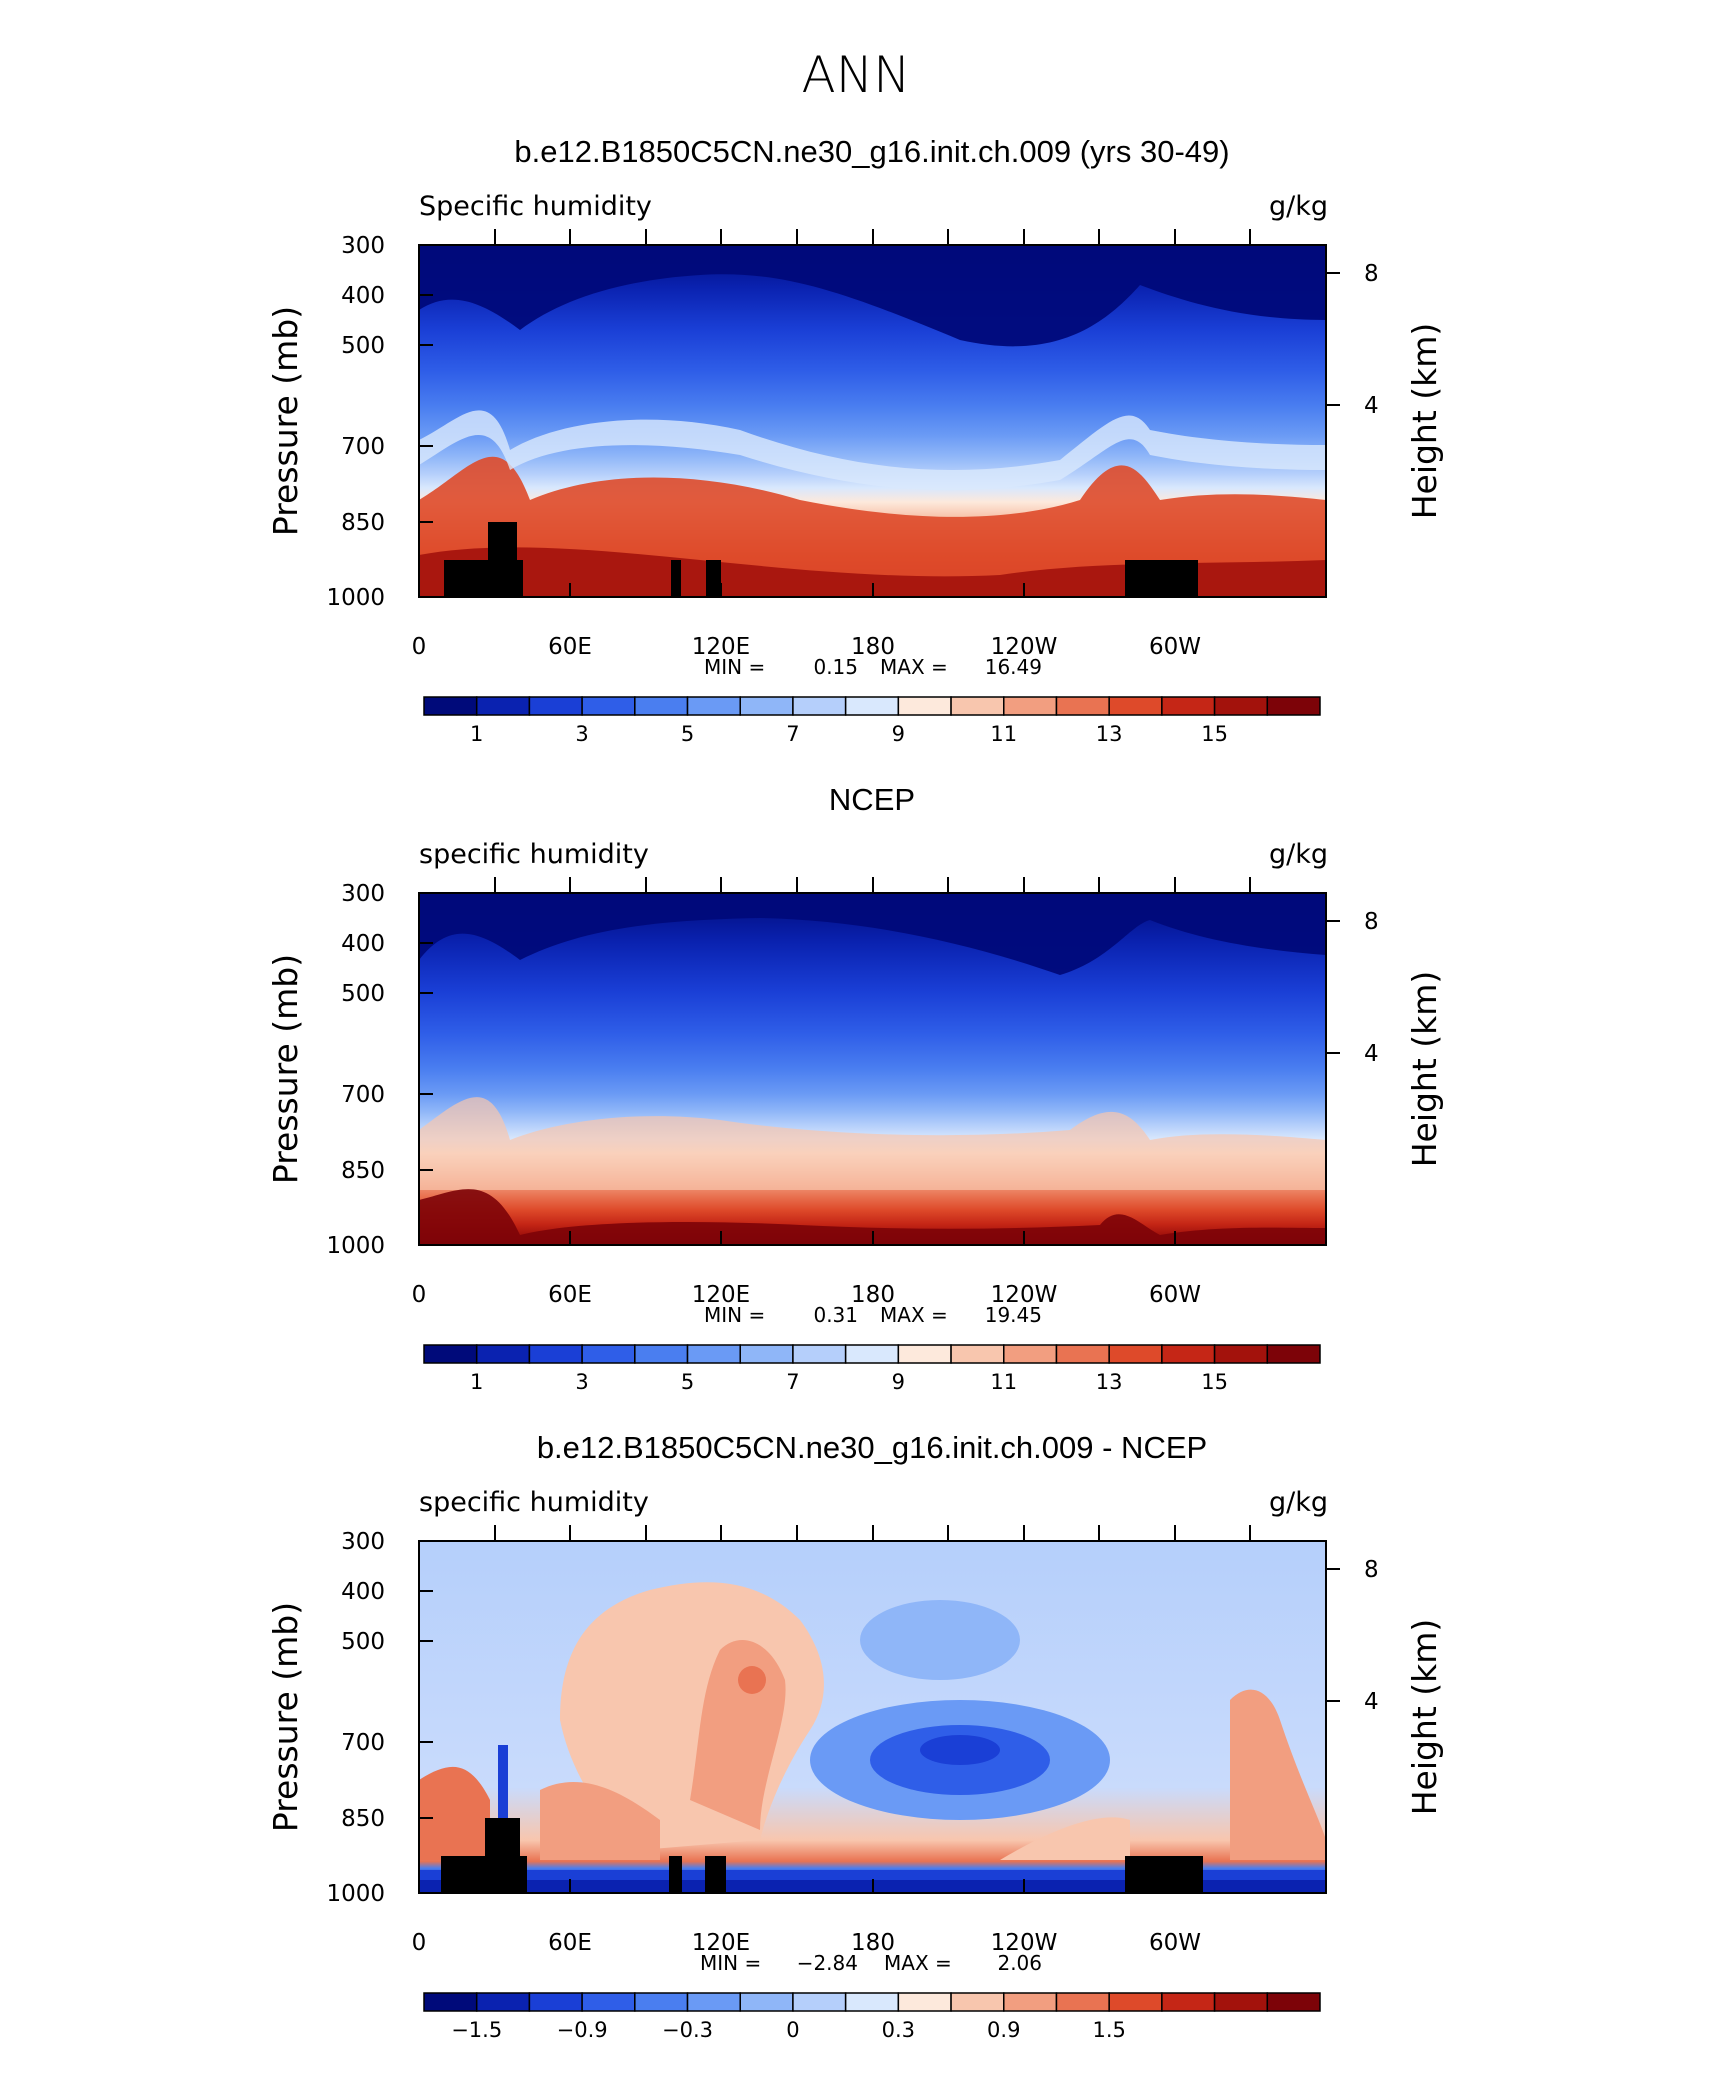 The width and height of the screenshot is (1710, 2074). Describe the element at coordinates (872, 721) in the screenshot. I see `panel-model-colorbar: 1 3 5 7 9 11 13 15` at that location.